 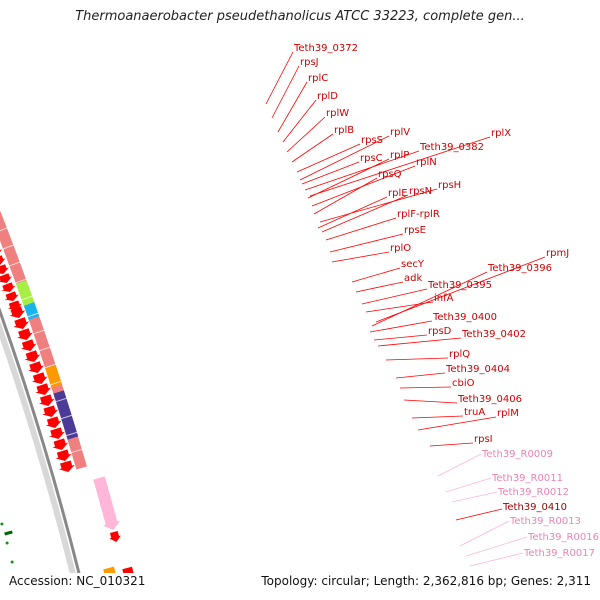 What do you see at coordinates (508, 413) in the screenshot?
I see `gene-label: rplM` at bounding box center [508, 413].